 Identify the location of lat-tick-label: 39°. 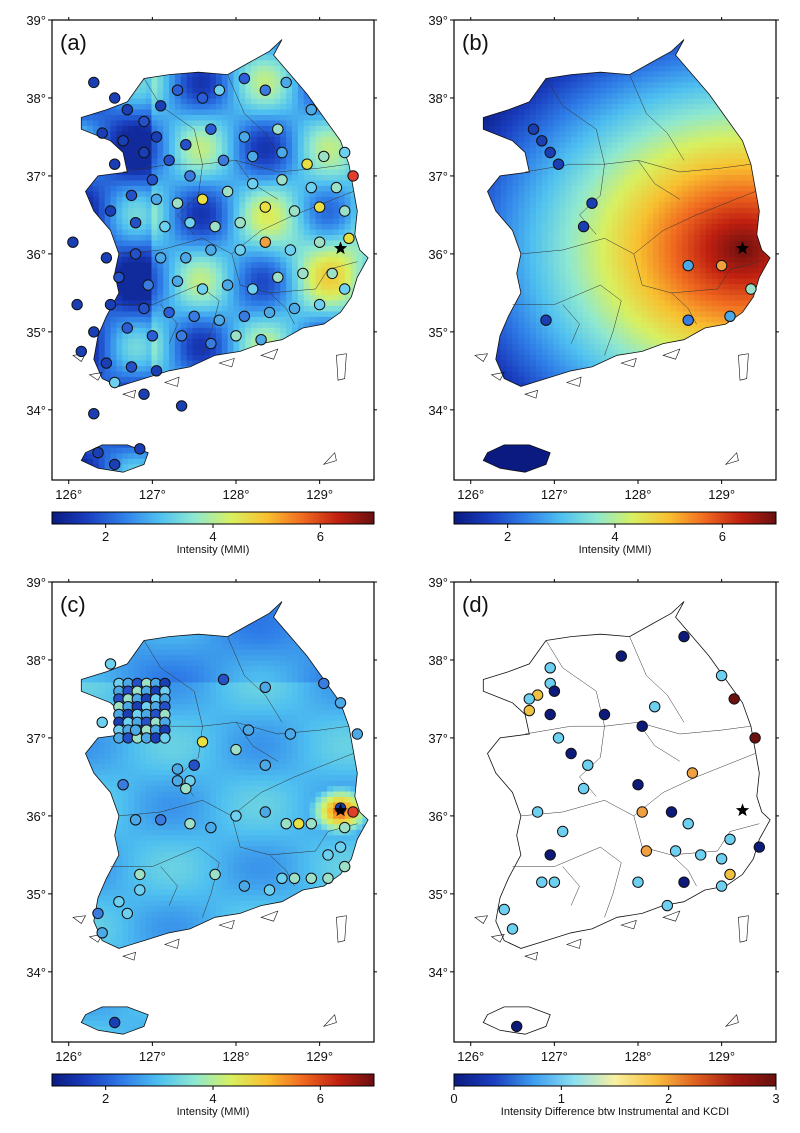
(438, 20).